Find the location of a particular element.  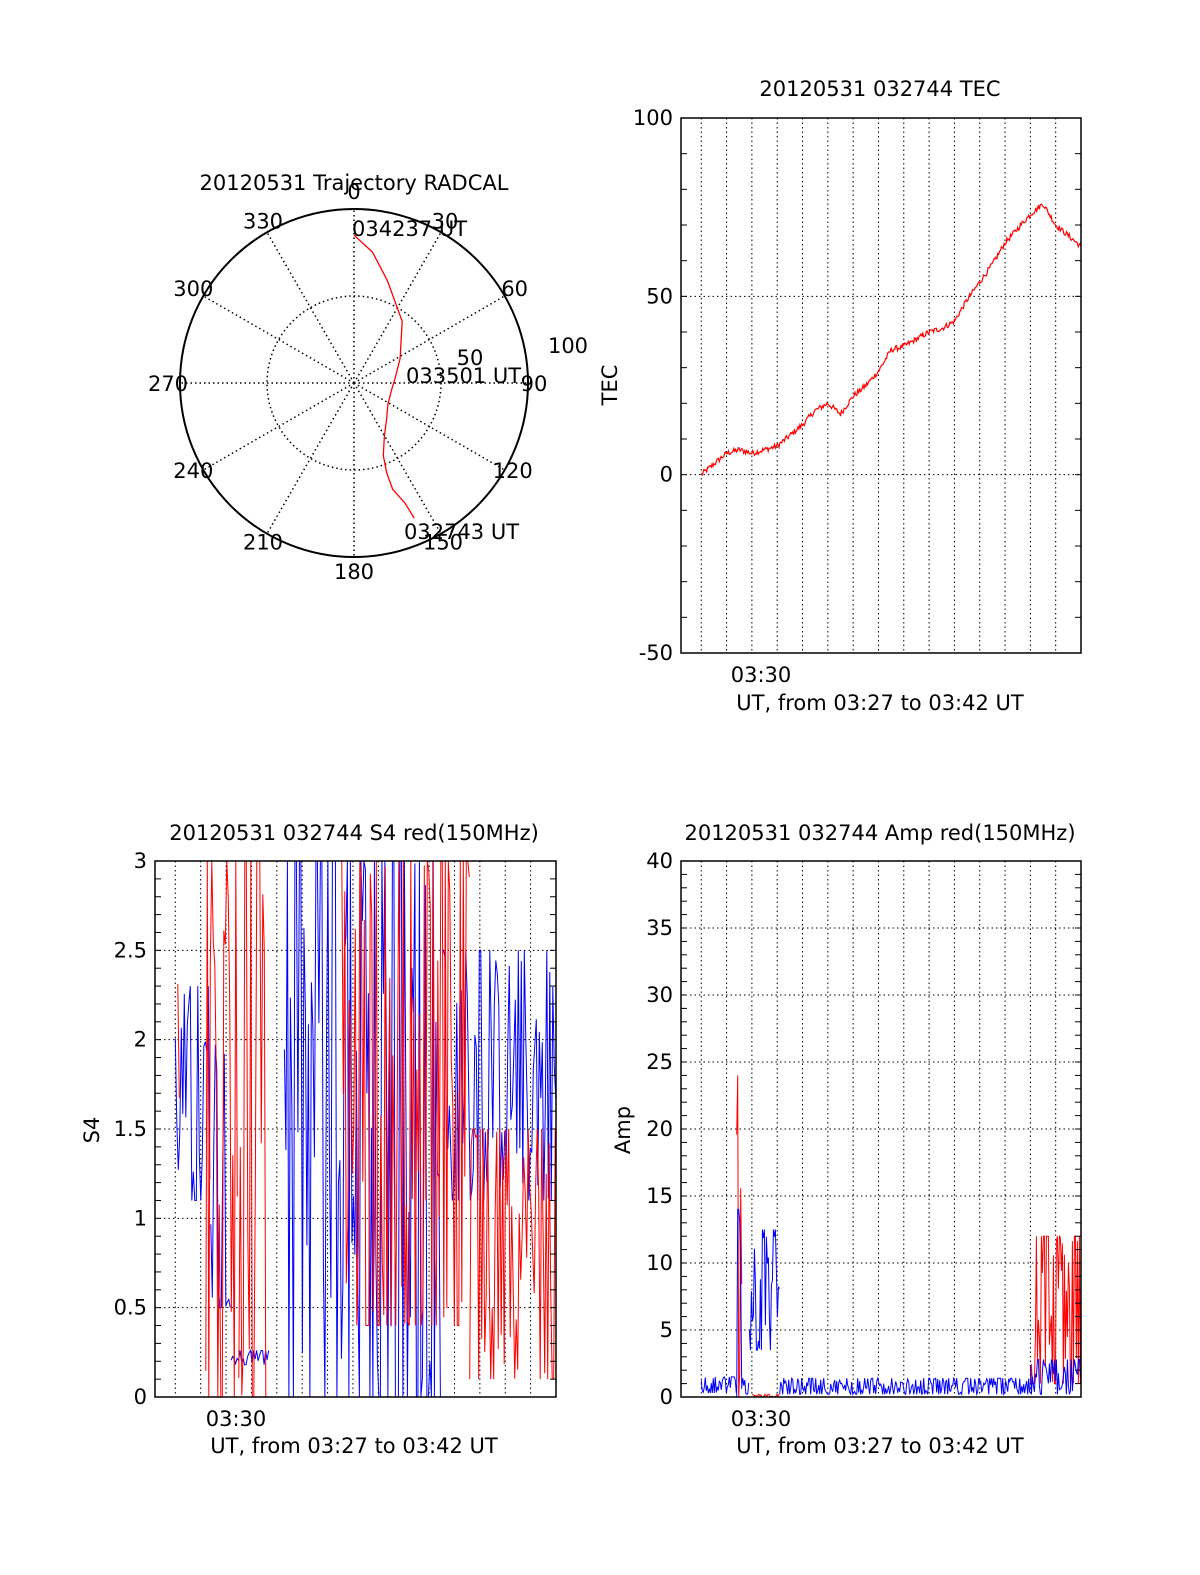

amp-ytick-label: 30 is located at coordinates (659, 995).